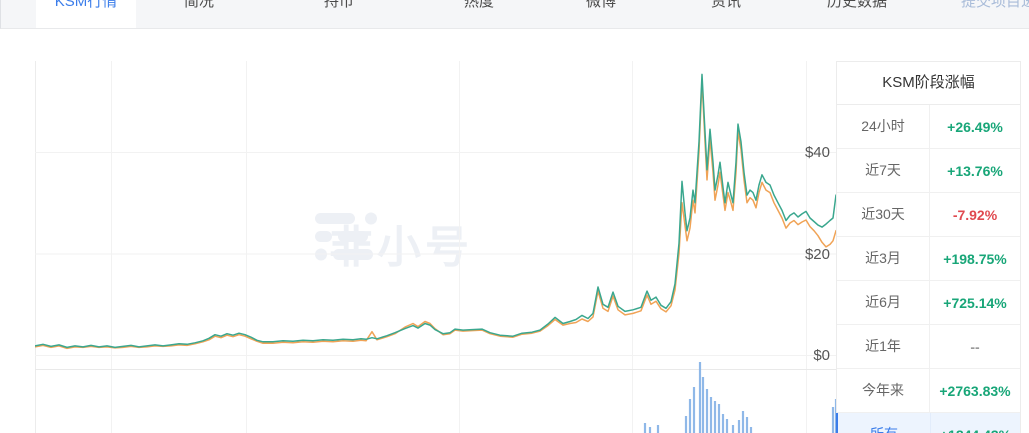 This screenshot has width=1029, height=433. What do you see at coordinates (975, 126) in the screenshot?
I see `timeframe-change-value: +26.49%` at bounding box center [975, 126].